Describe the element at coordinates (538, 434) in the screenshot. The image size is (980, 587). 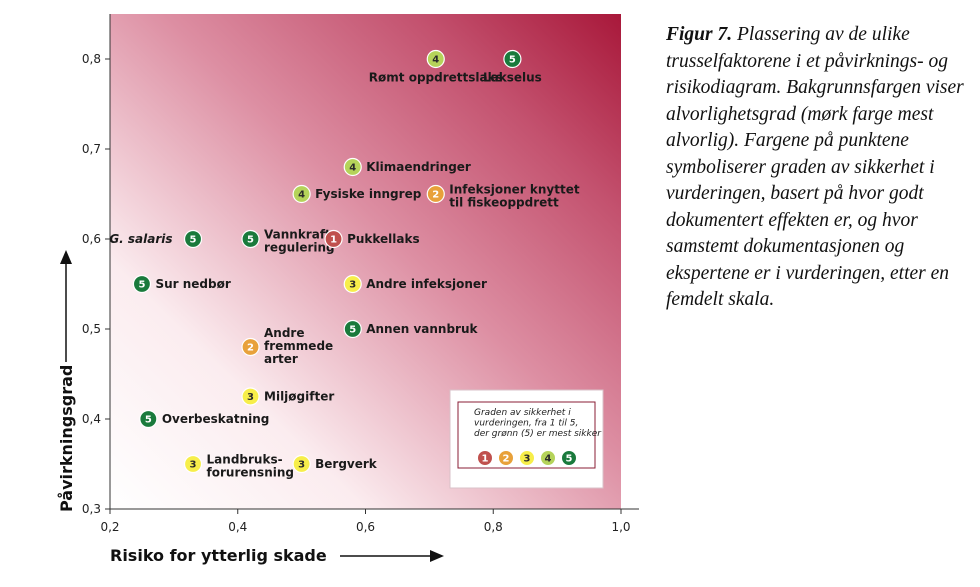
I see `legend-title-line: der grønn (5) er mest sikker` at that location.